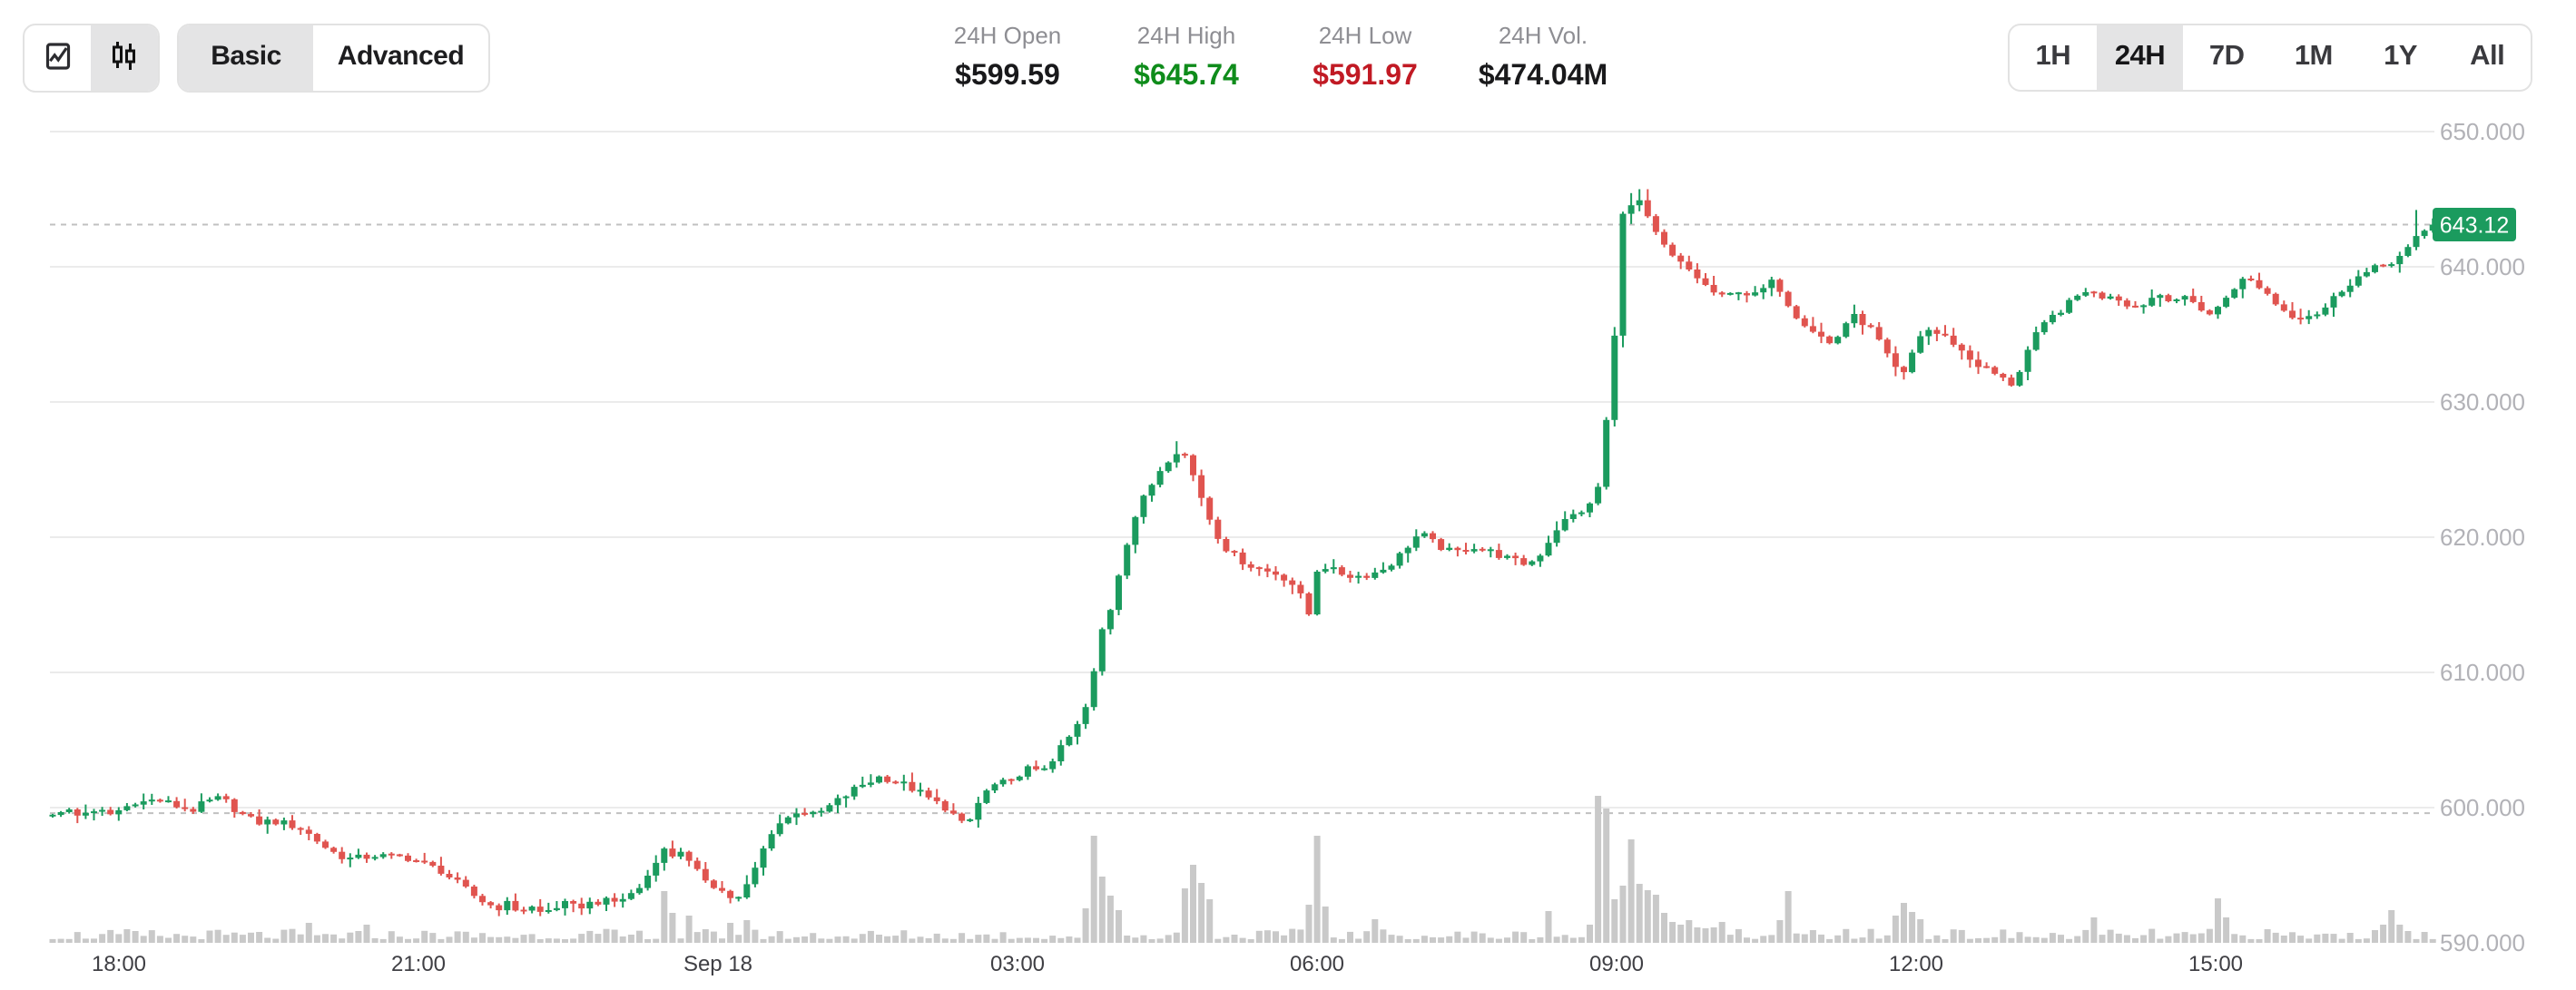 This screenshot has height=990, width=2576. What do you see at coordinates (1018, 964) in the screenshot?
I see `svg-text: 03:00` at bounding box center [1018, 964].